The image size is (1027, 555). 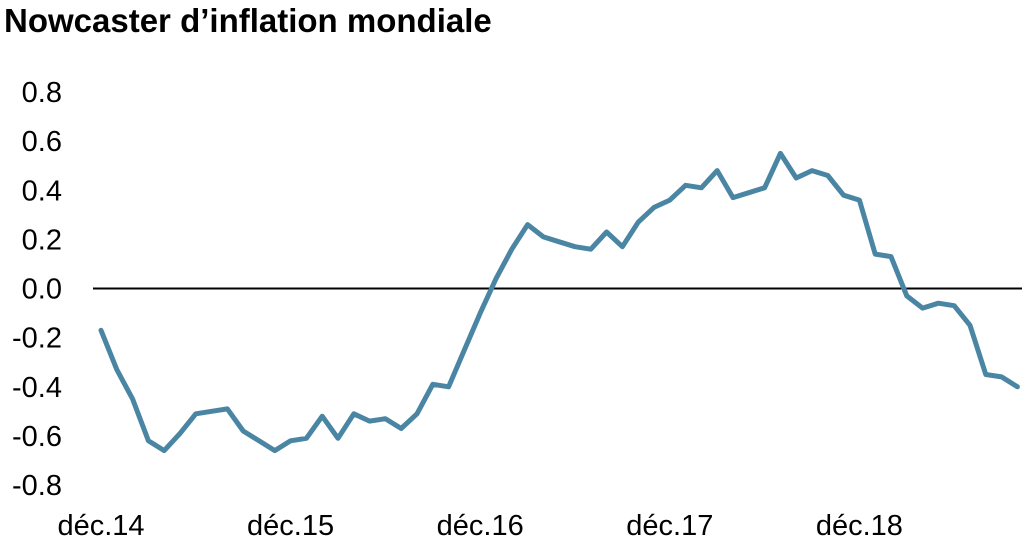 I want to click on y-tick-label: 0.6, so click(x=42, y=142).